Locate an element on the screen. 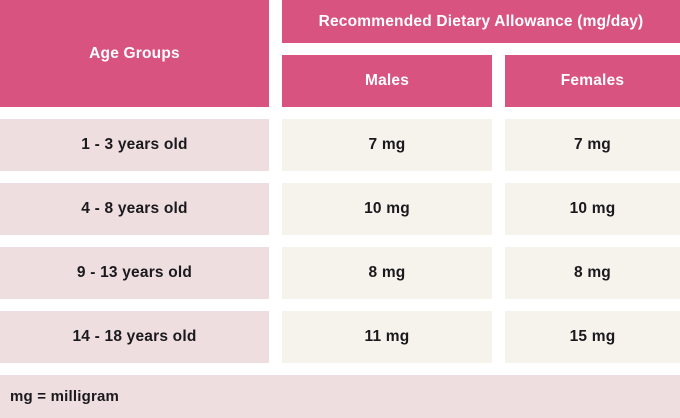 This screenshot has height=418, width=680. females-value-cell-row-4: 15 mg is located at coordinates (592, 337).